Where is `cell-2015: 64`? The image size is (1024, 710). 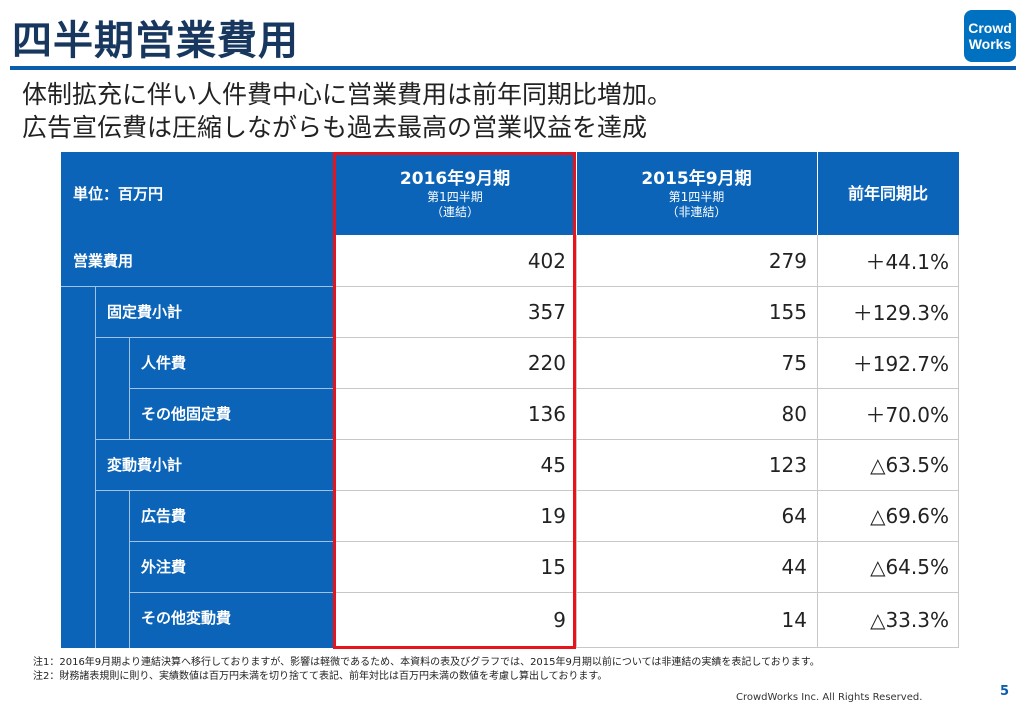
cell-2015: 64 is located at coordinates (794, 515).